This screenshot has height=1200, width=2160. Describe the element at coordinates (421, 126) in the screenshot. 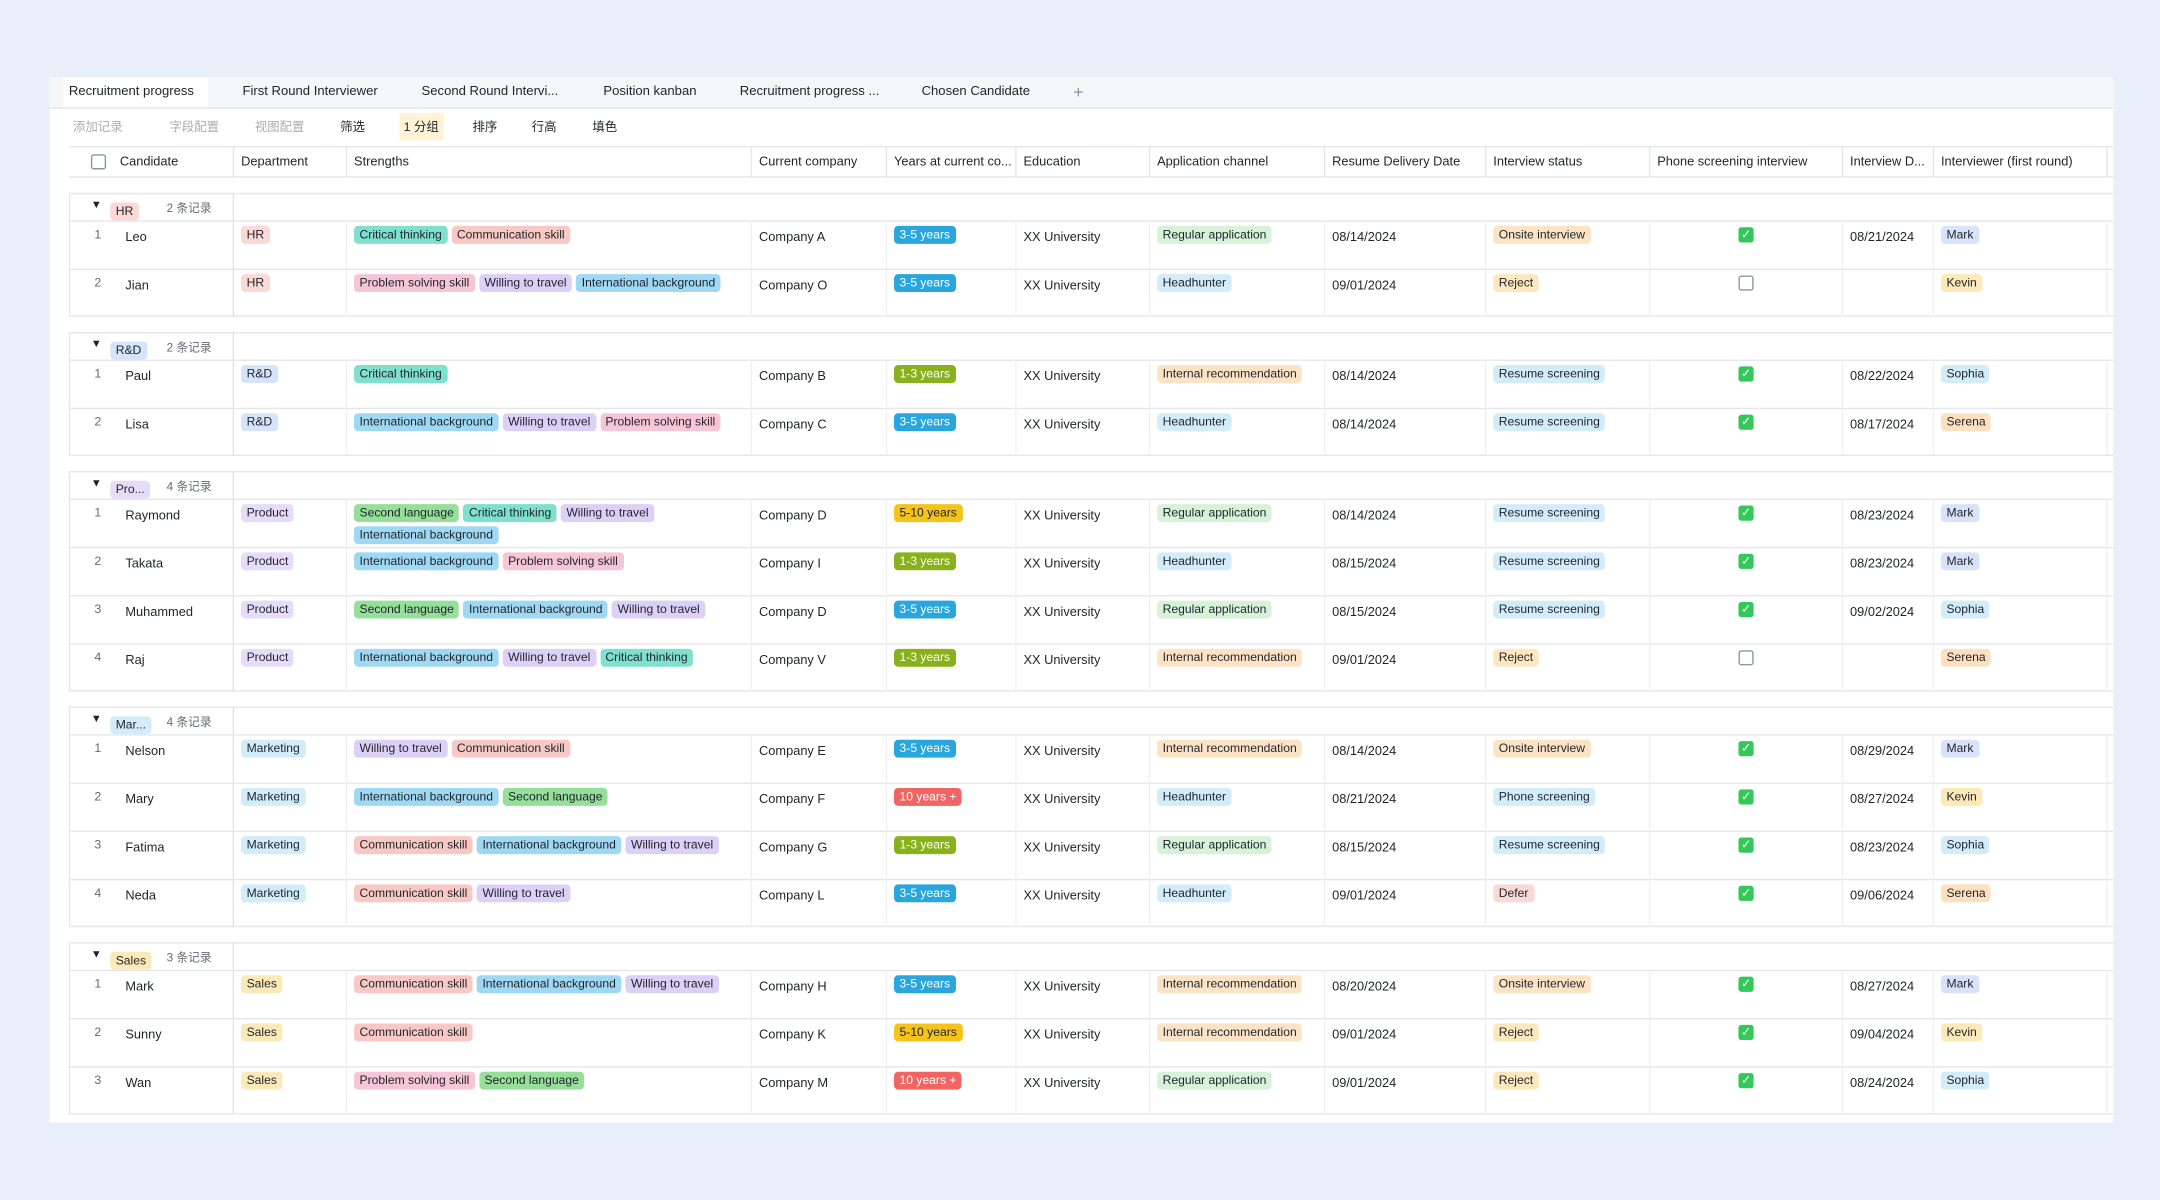

I see `toolbar-button: 1 分组` at that location.